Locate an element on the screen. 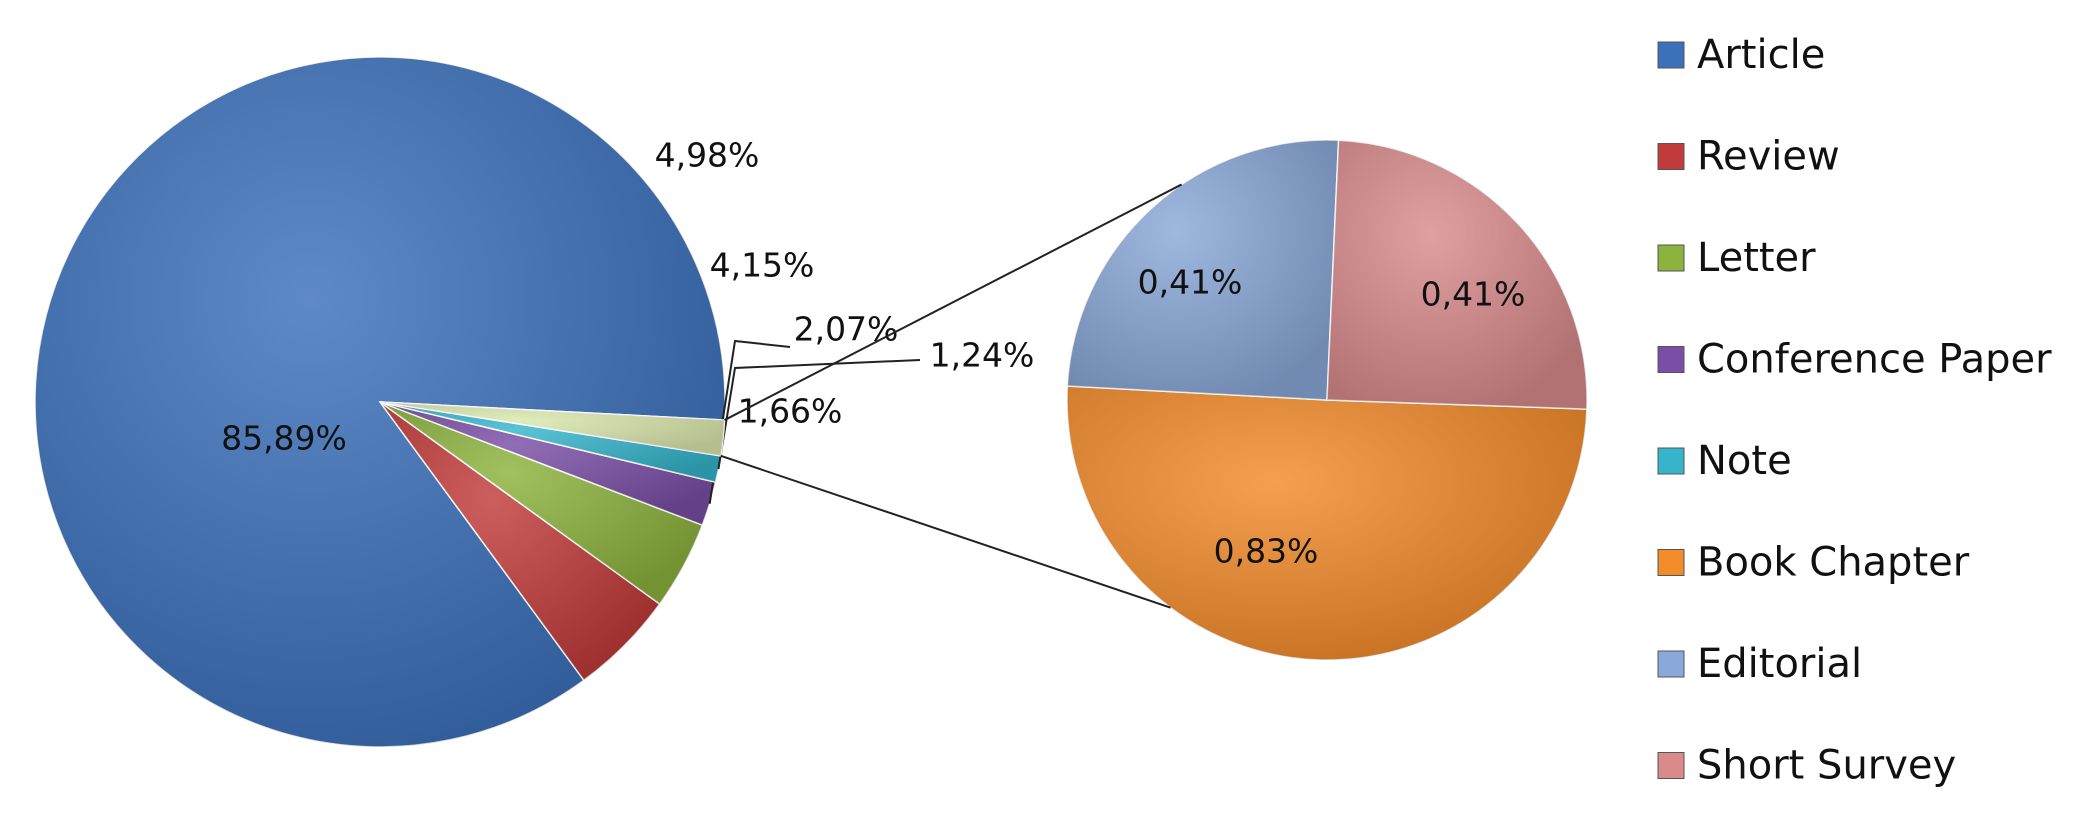 This screenshot has height=819, width=2091. legend-label: Review is located at coordinates (1768, 157).